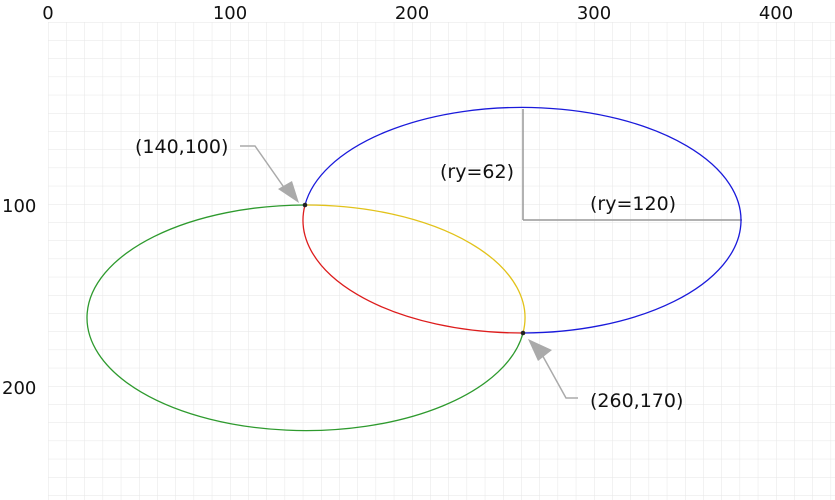 This screenshot has width=835, height=500. What do you see at coordinates (19, 206) in the screenshot?
I see `y-tick-100: 100` at bounding box center [19, 206].